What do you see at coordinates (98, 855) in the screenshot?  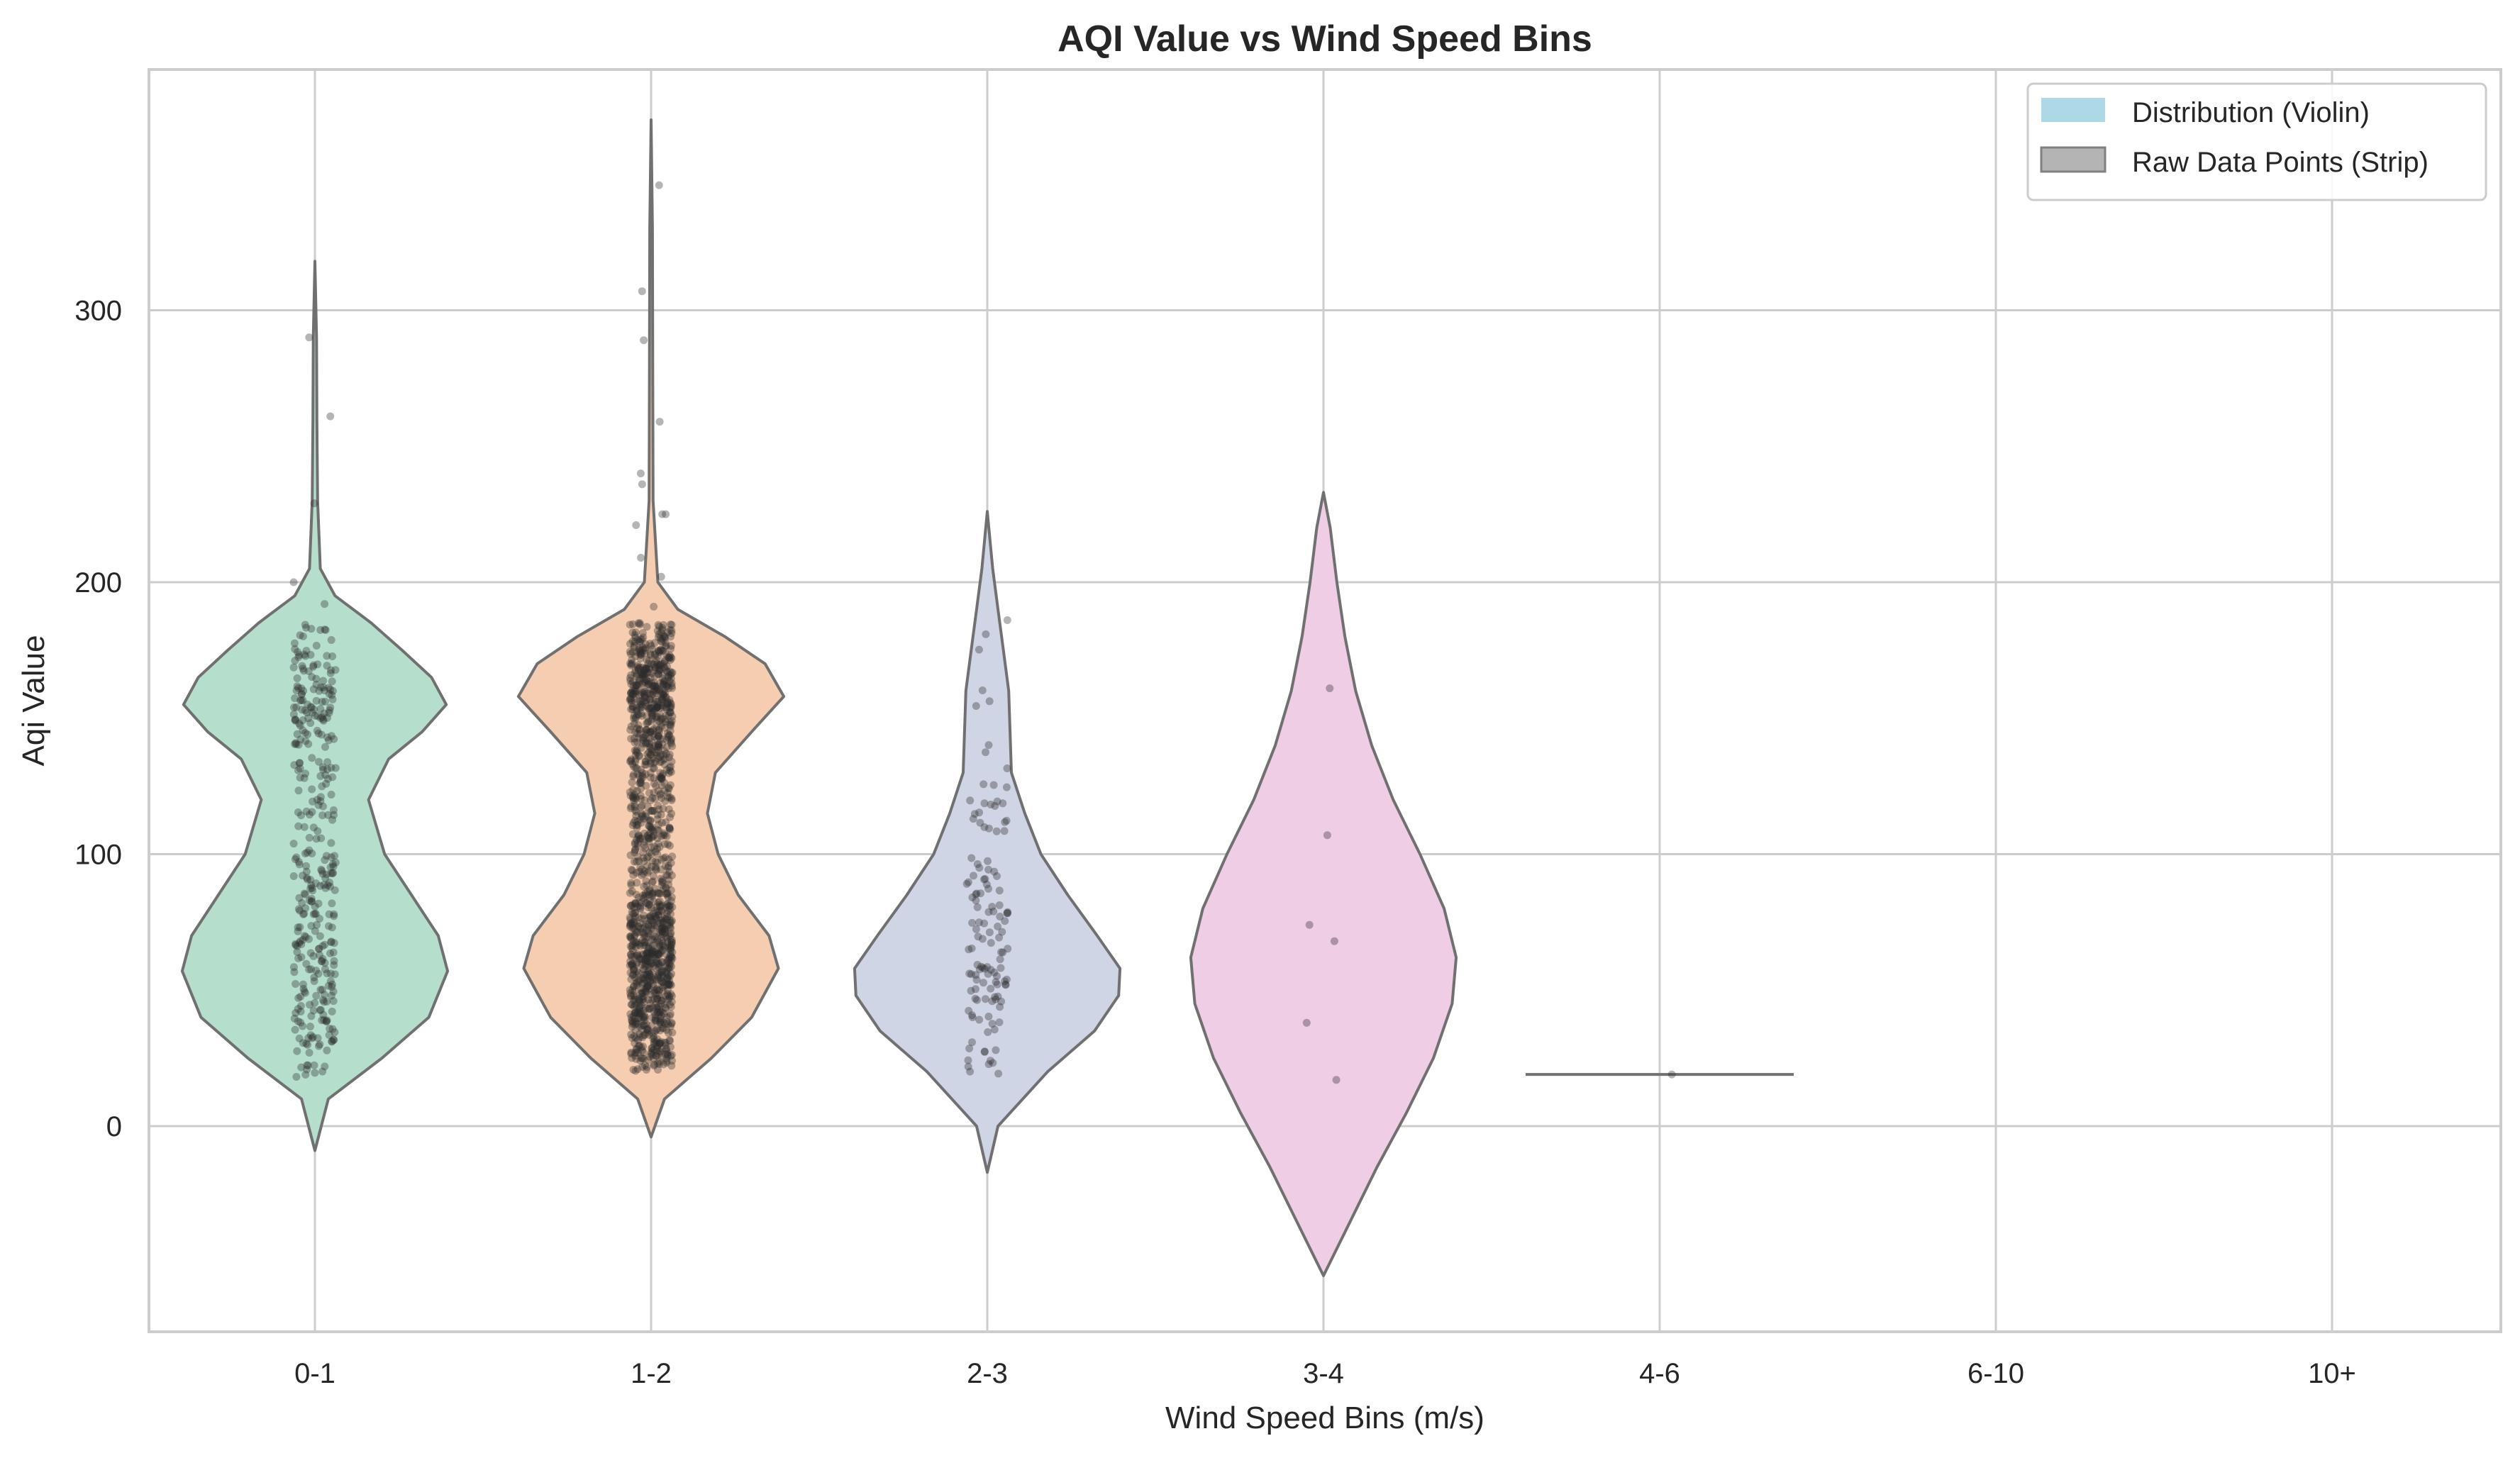 I see `y-tick-label: 100` at bounding box center [98, 855].